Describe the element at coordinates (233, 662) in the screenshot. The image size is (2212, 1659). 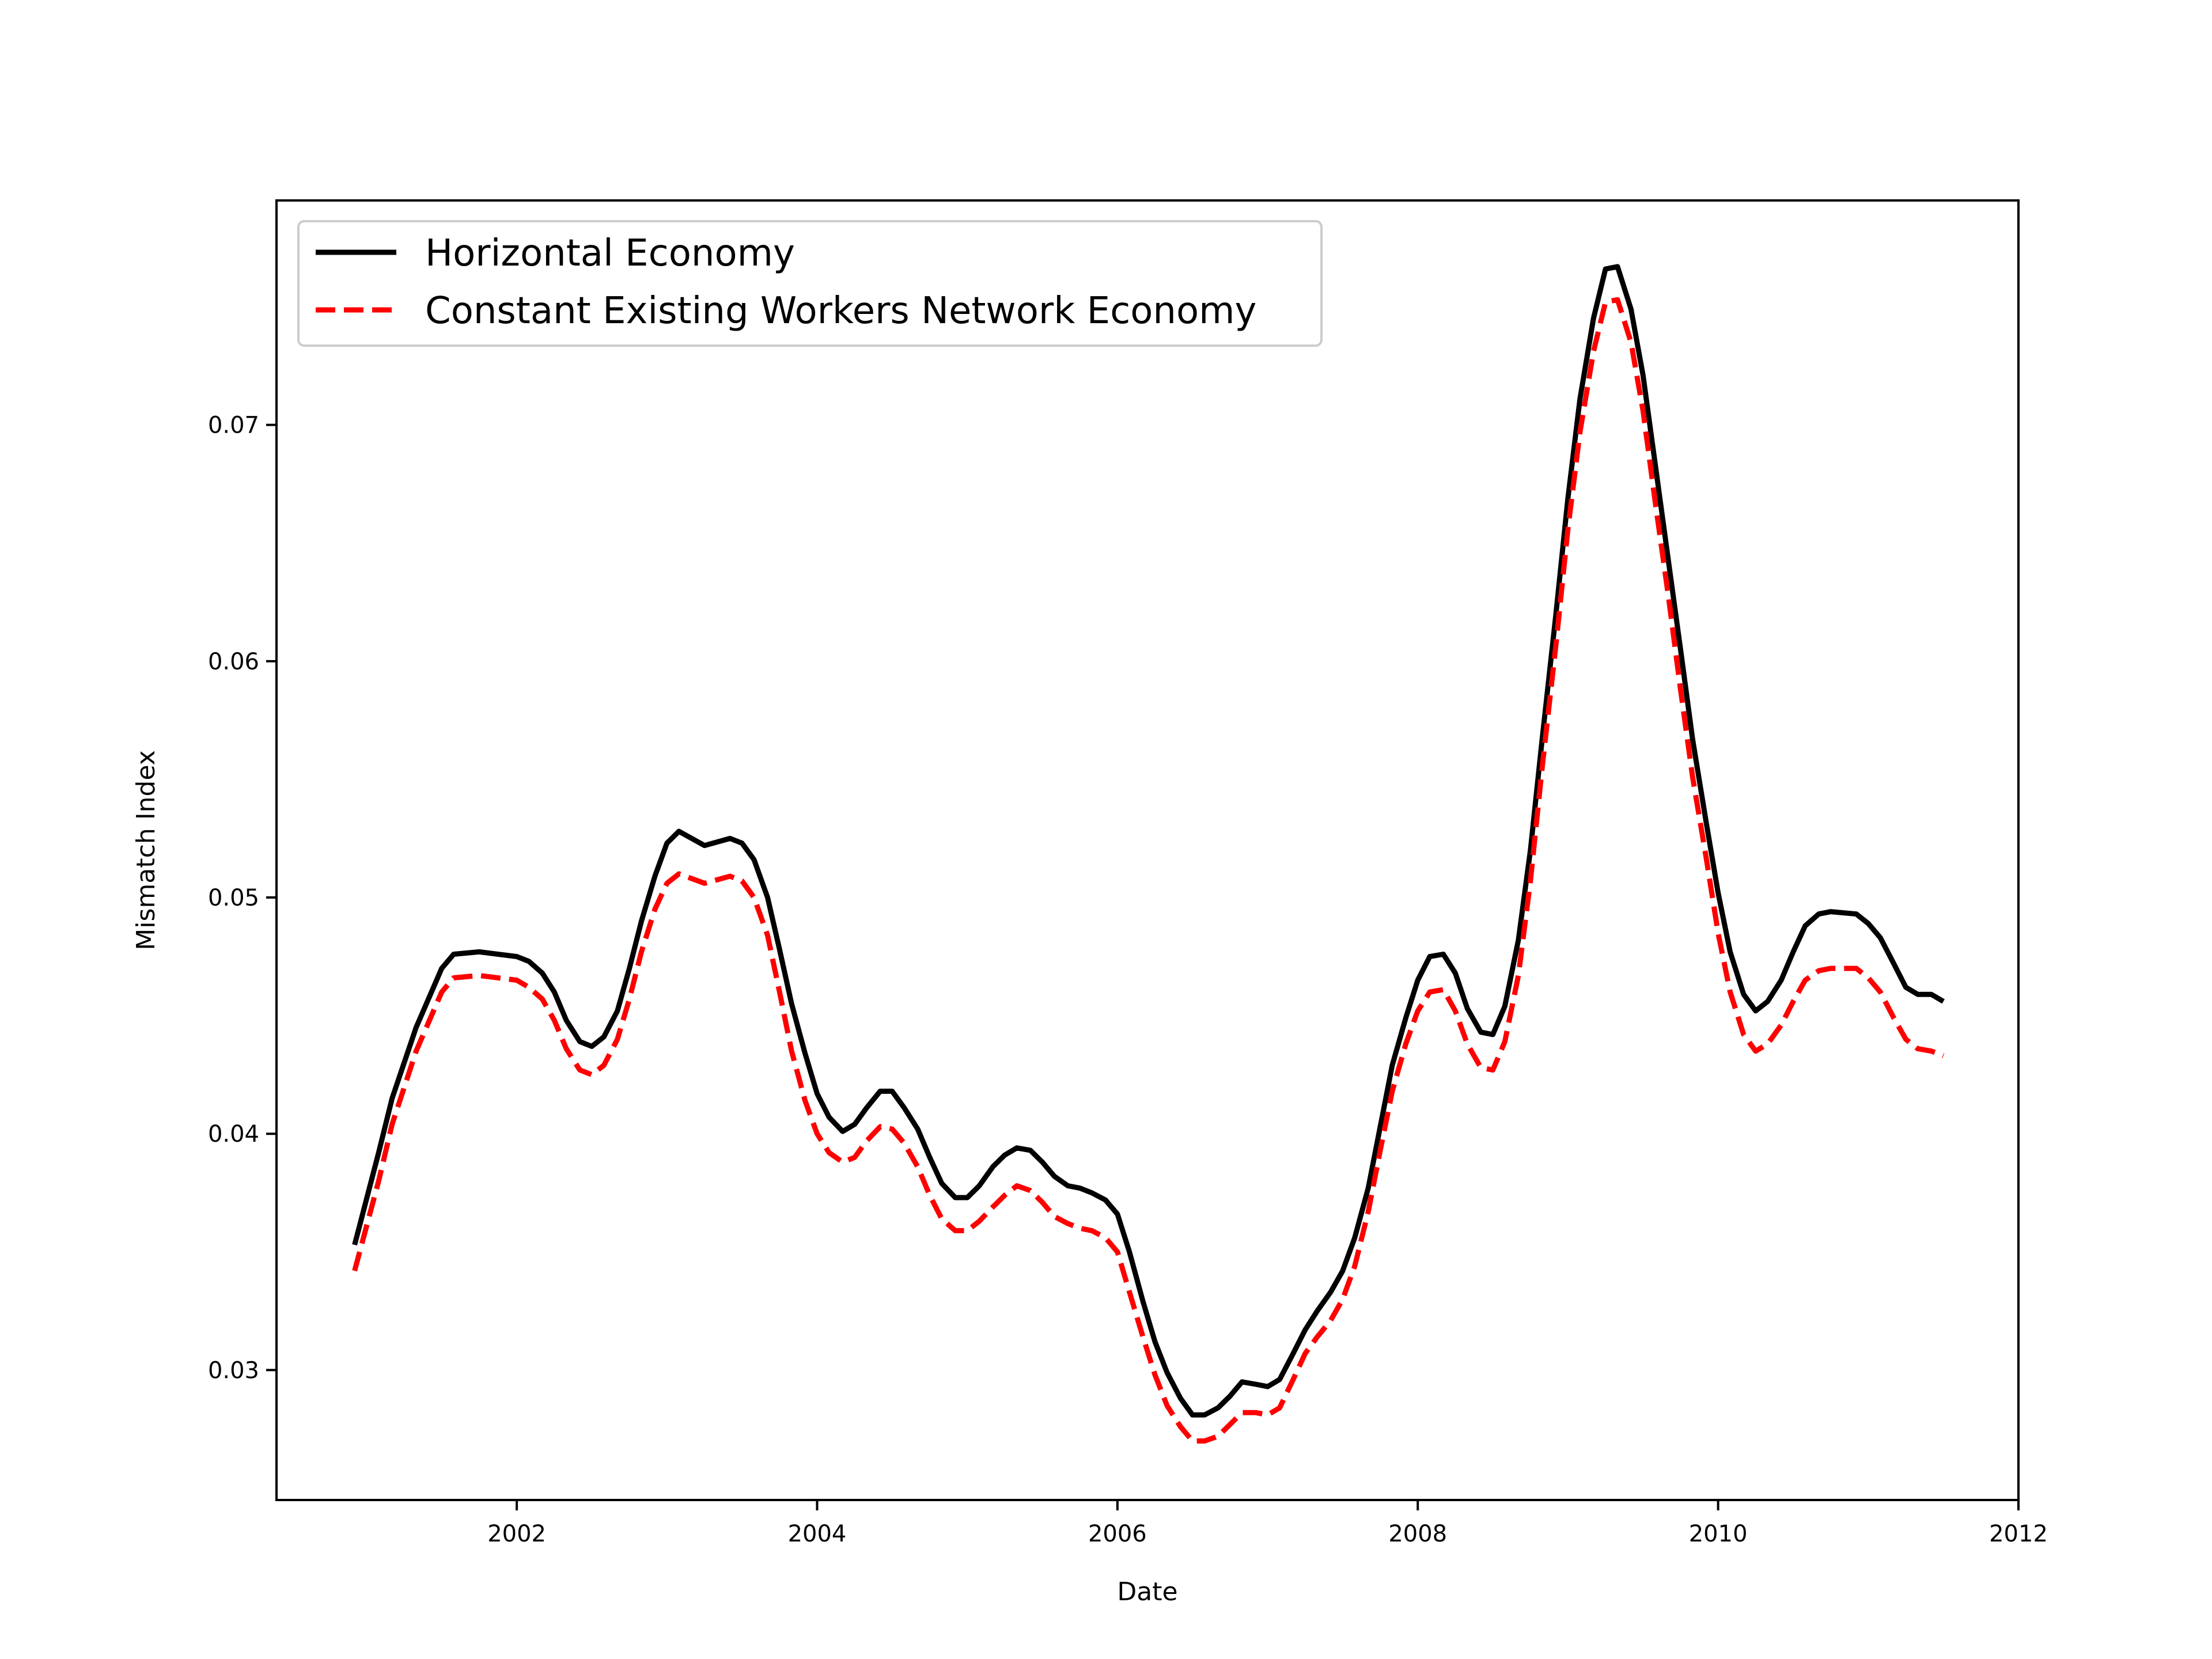
I see `y-tick-label: 0.06` at that location.